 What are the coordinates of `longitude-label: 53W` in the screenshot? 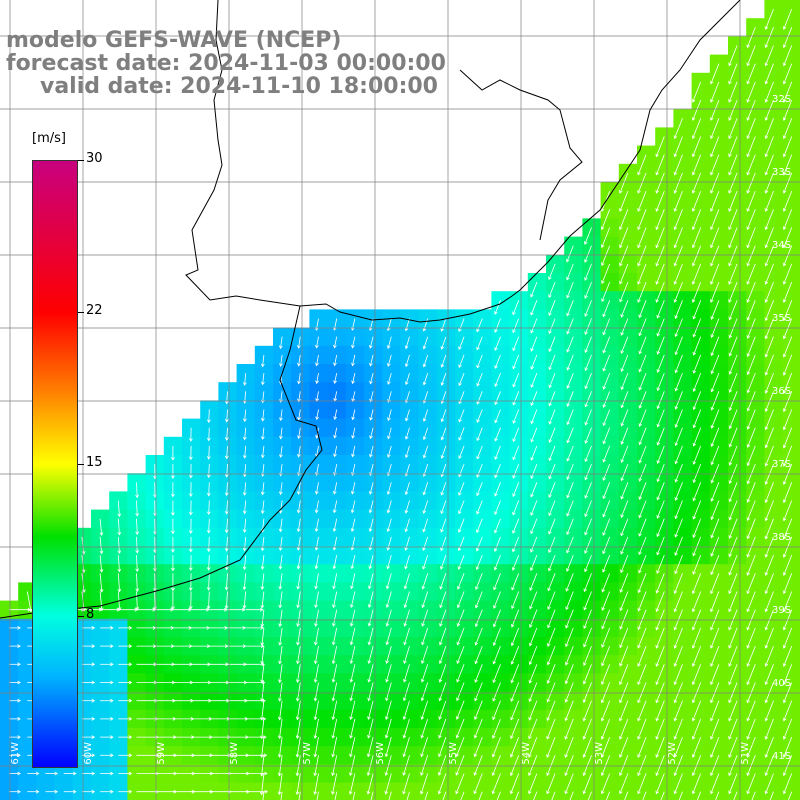 It's located at (599, 753).